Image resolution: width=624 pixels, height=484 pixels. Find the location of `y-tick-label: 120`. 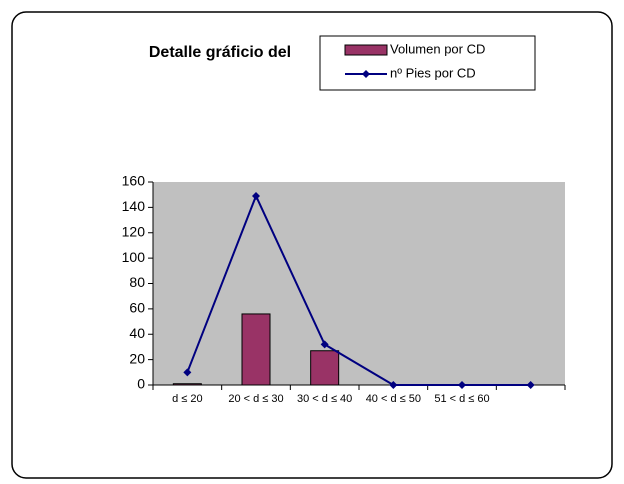

y-tick-label: 120 is located at coordinates (134, 231).